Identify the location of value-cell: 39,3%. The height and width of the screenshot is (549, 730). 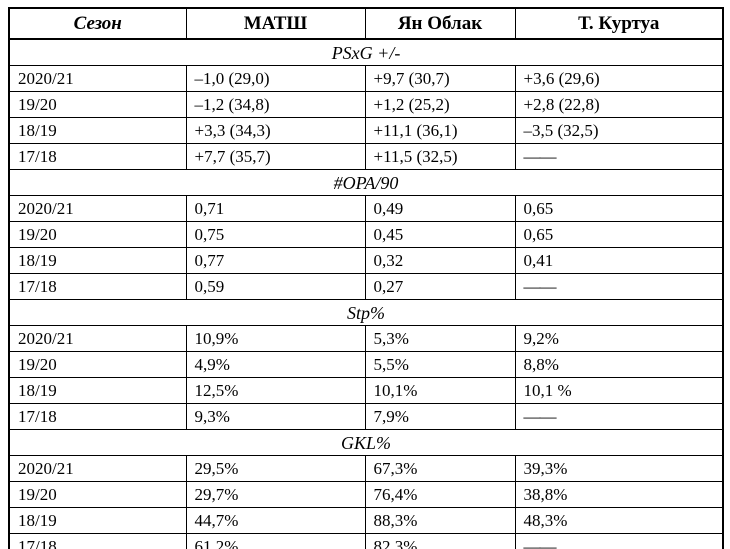
(619, 468).